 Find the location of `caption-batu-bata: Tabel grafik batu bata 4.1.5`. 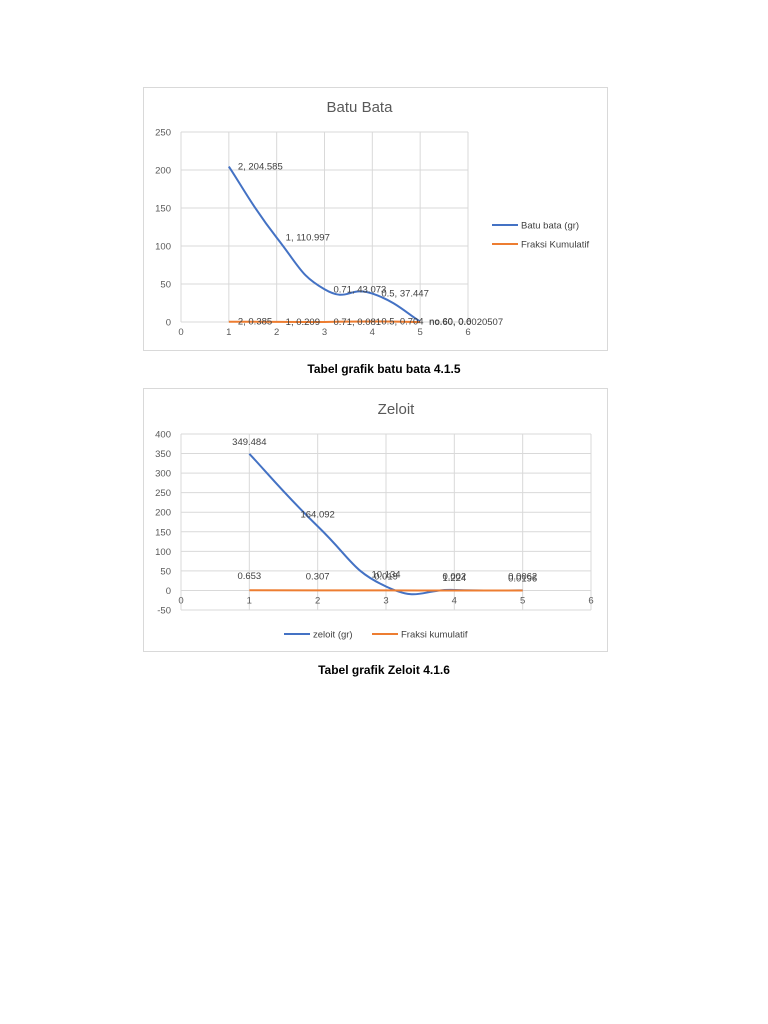

caption-batu-bata: Tabel grafik batu bata 4.1.5 is located at coordinates (384, 369).